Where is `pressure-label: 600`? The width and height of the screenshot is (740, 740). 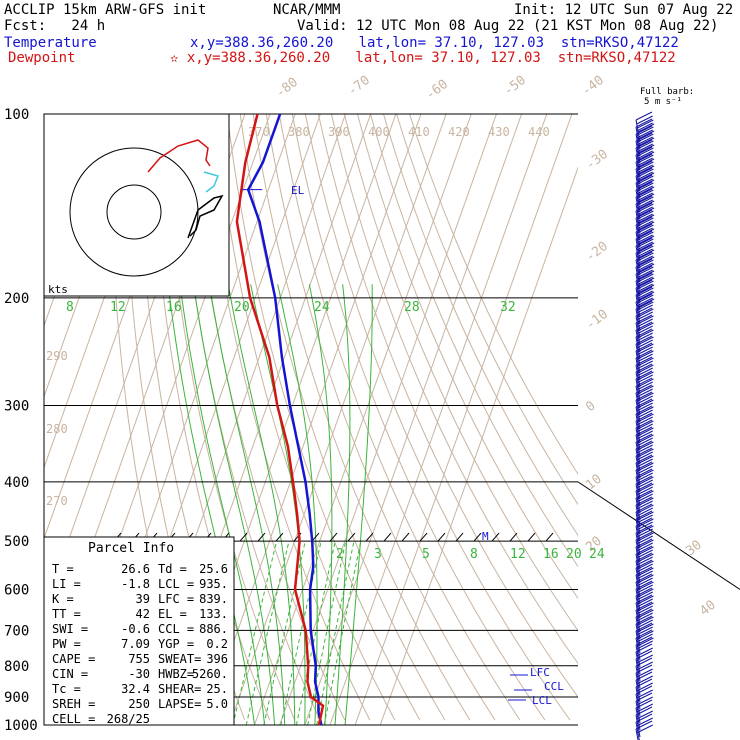
pressure-label: 600 is located at coordinates (16, 590).